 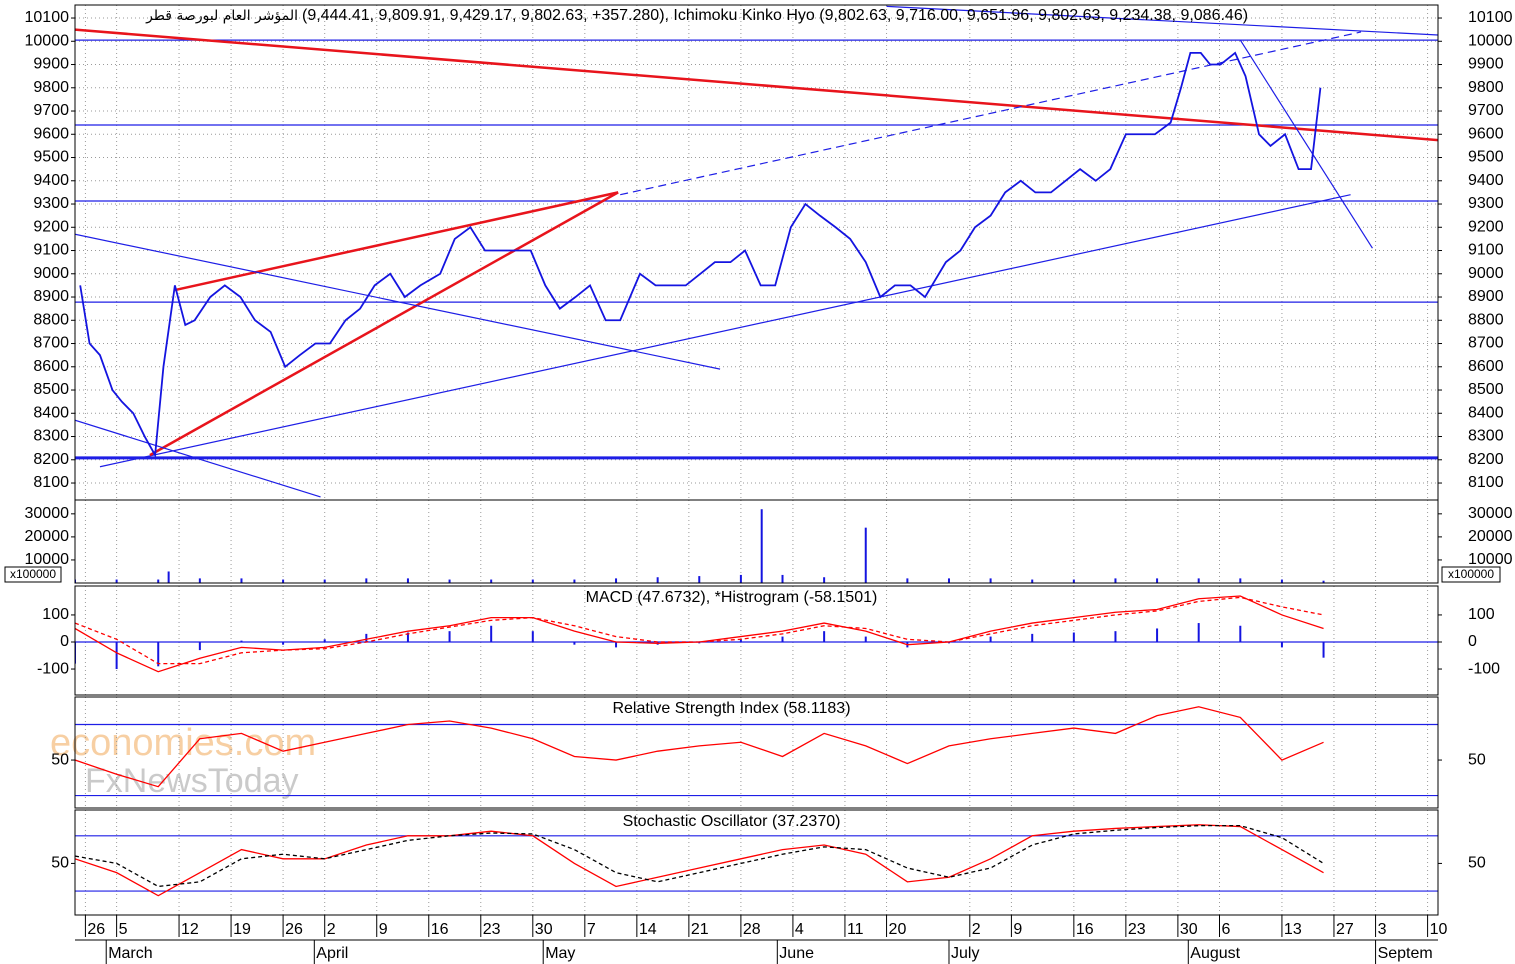 I want to click on y-tick-label: 0, so click(x=64, y=641).